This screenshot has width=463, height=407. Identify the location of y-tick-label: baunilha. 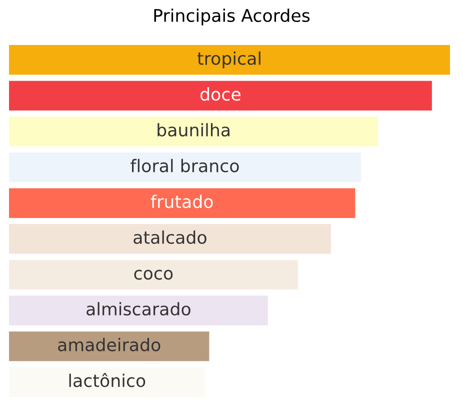
(194, 130).